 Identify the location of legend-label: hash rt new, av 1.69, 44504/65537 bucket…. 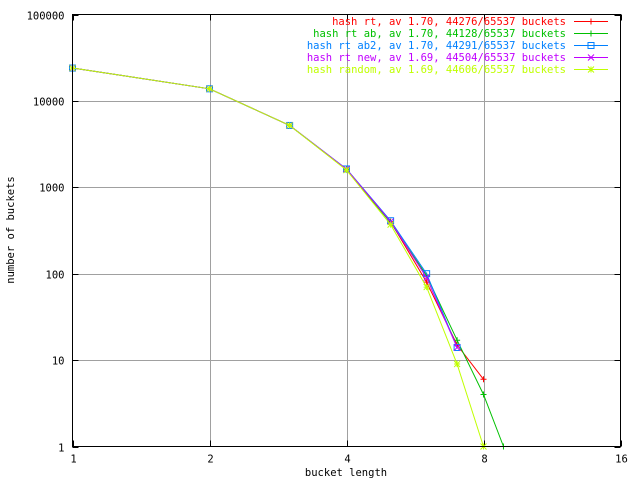
(436, 58).